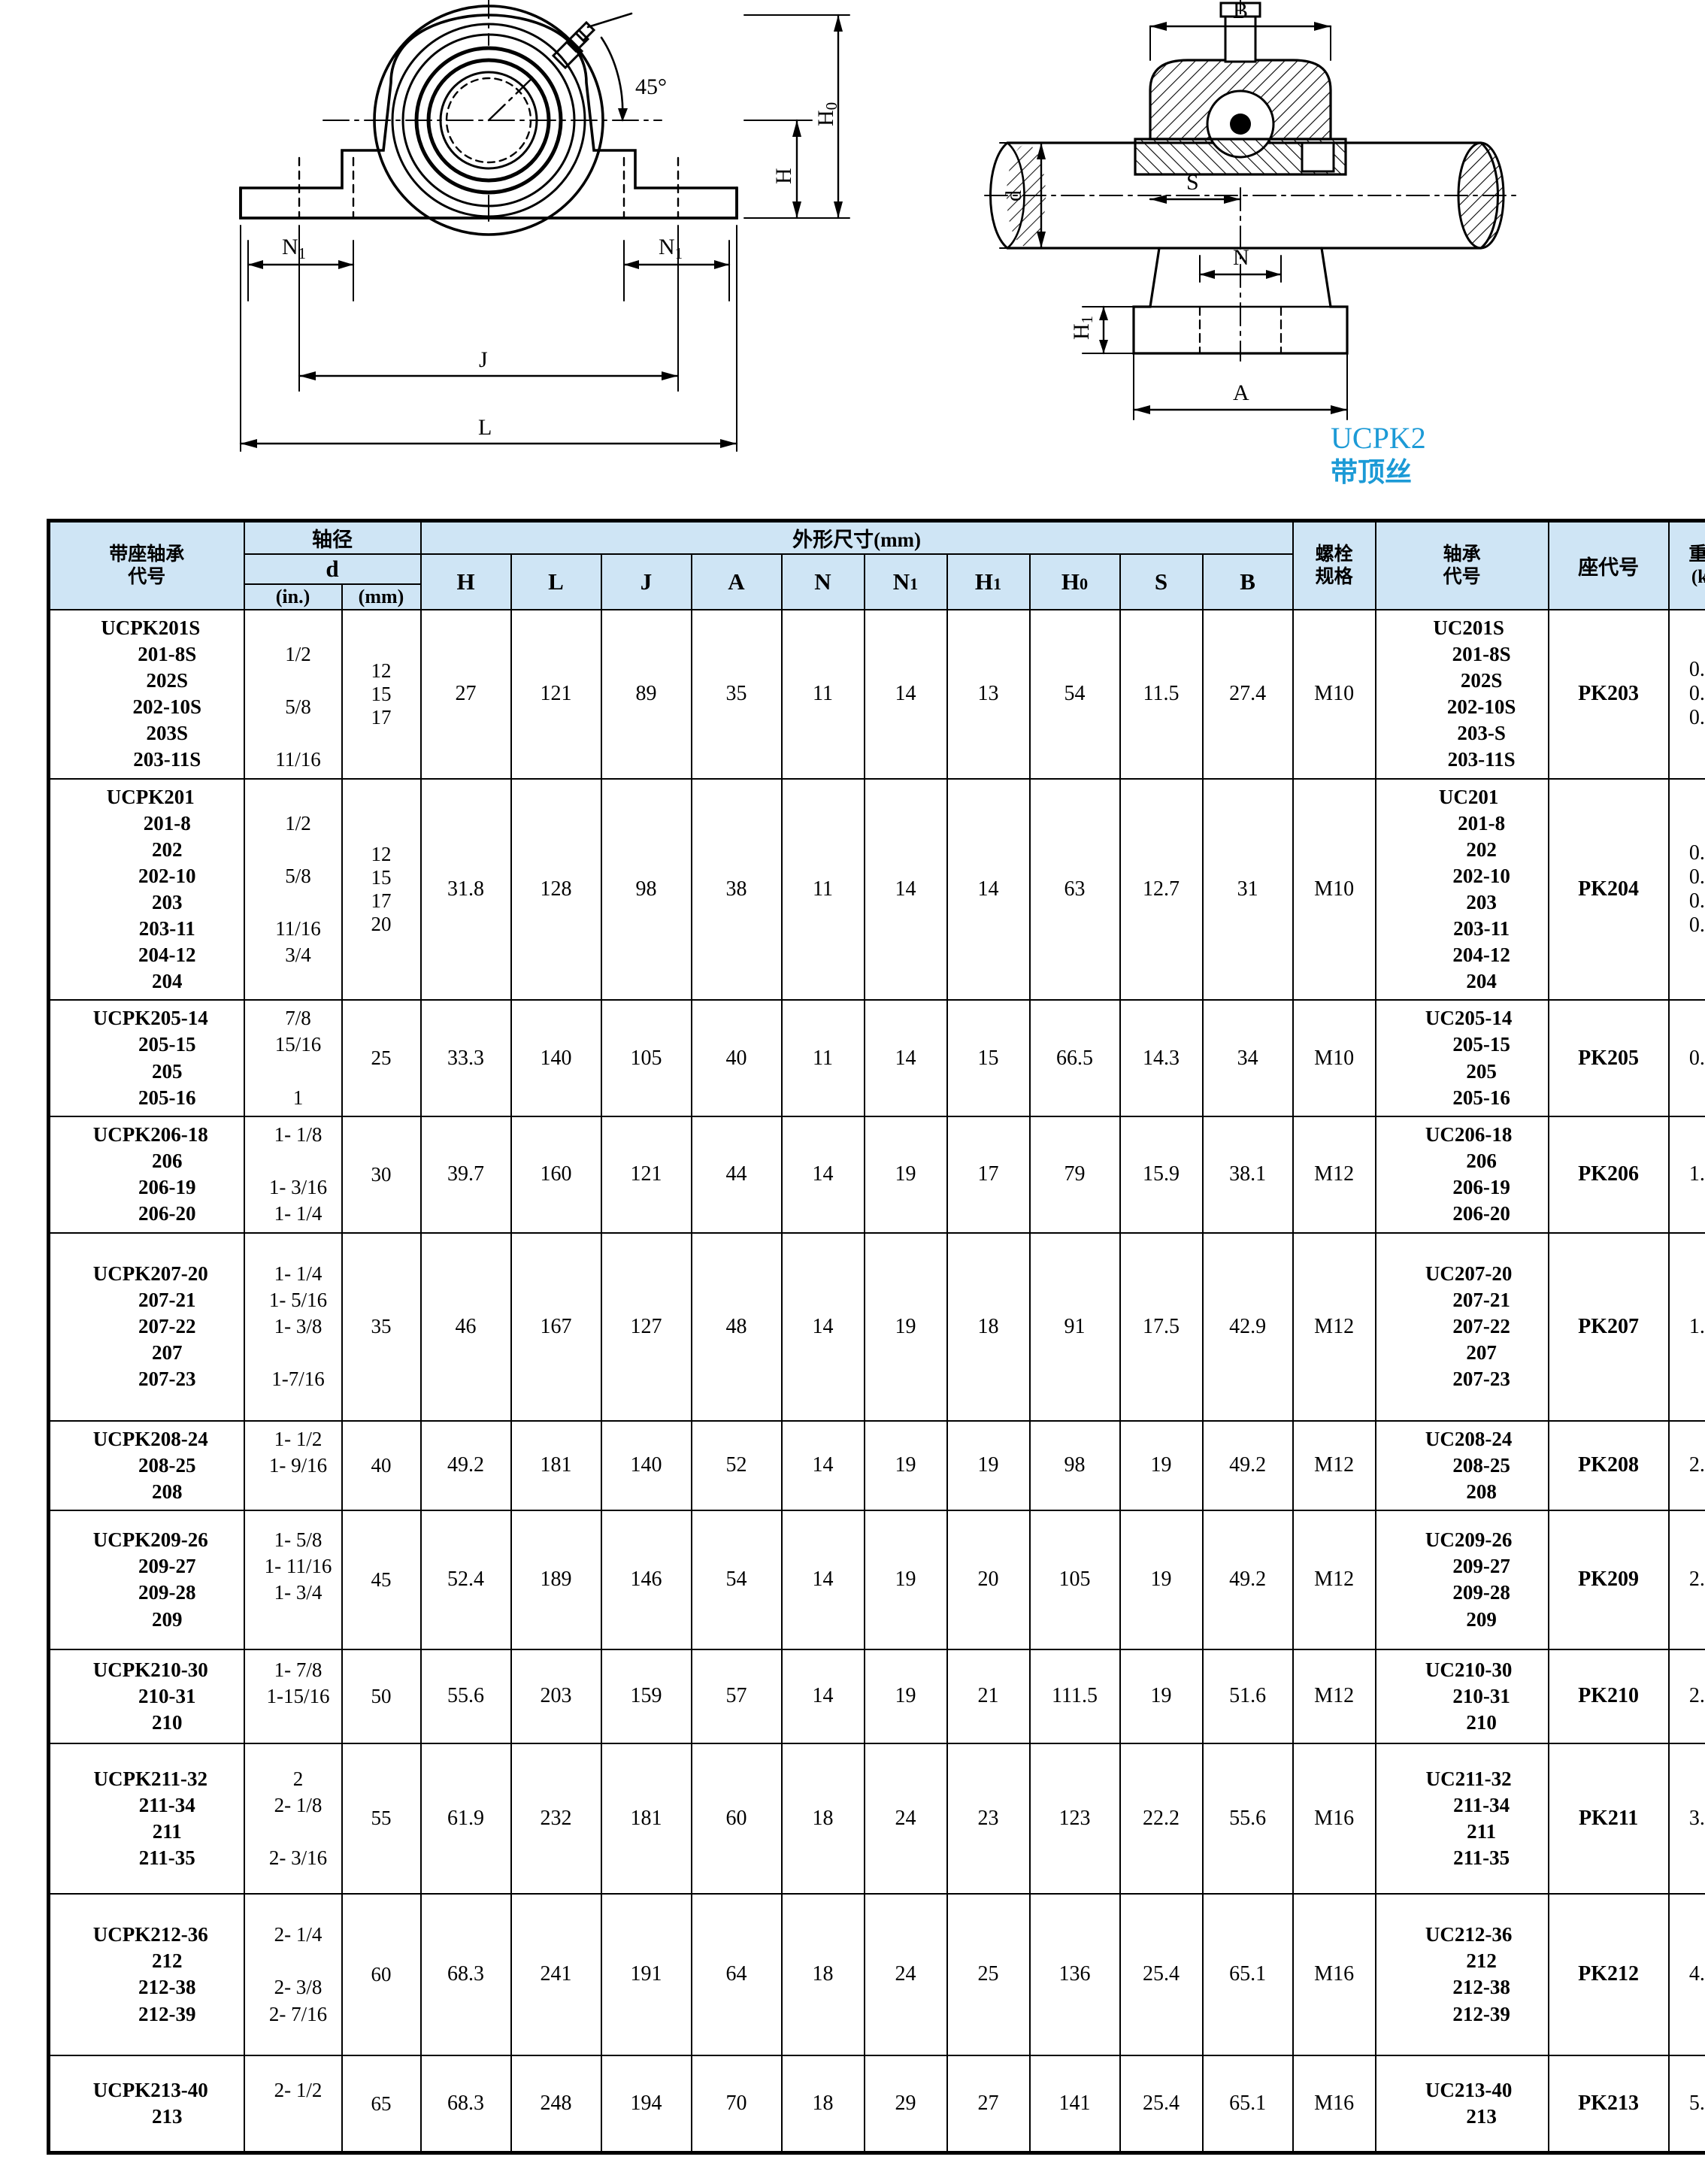 Image resolution: width=1705 pixels, height=2184 pixels. Describe the element at coordinates (293, 1058) in the screenshot. I see `cell-bore-inch: 7/8 15/16 1` at that location.